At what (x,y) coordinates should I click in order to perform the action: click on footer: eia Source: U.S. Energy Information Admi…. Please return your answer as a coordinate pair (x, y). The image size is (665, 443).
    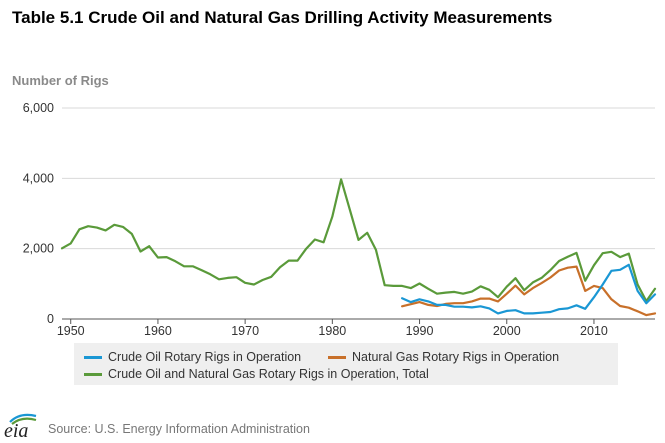
    Looking at the image, I should click on (332, 425).